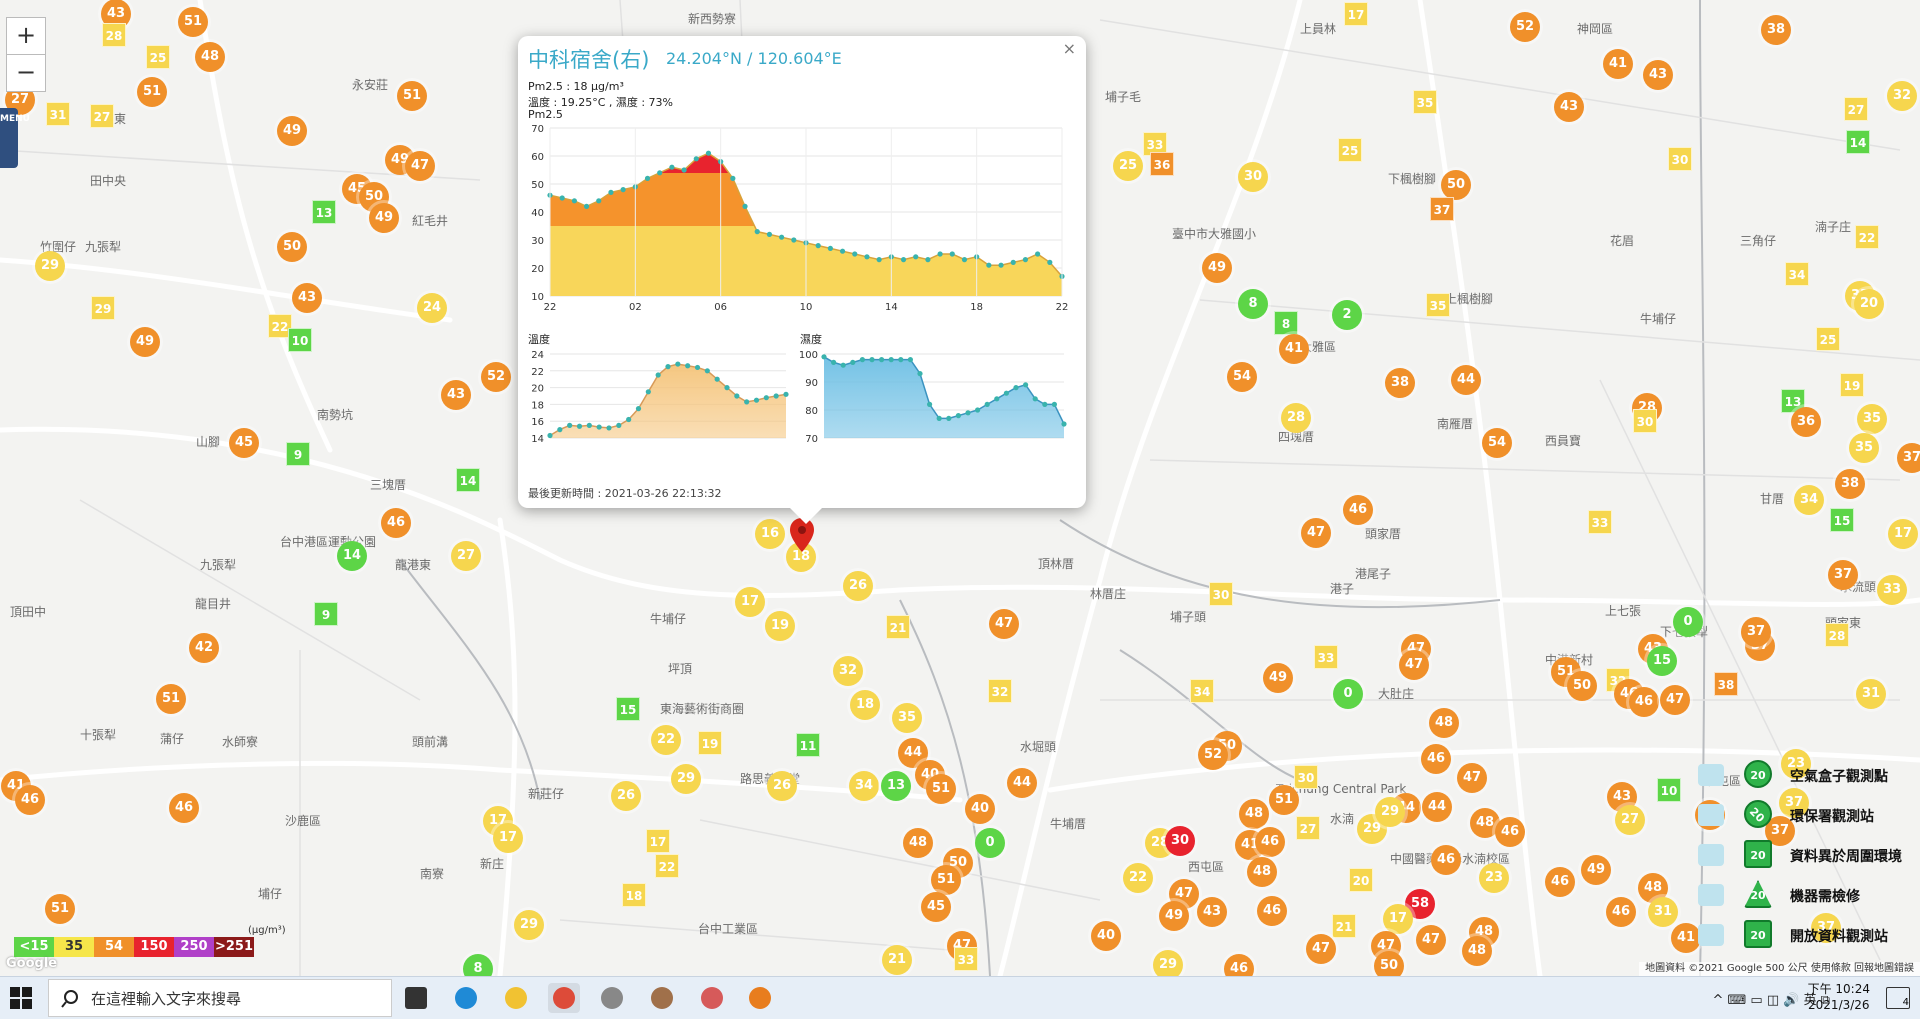 The width and height of the screenshot is (1920, 1019). I want to click on station-marker: 2, so click(1347, 315).